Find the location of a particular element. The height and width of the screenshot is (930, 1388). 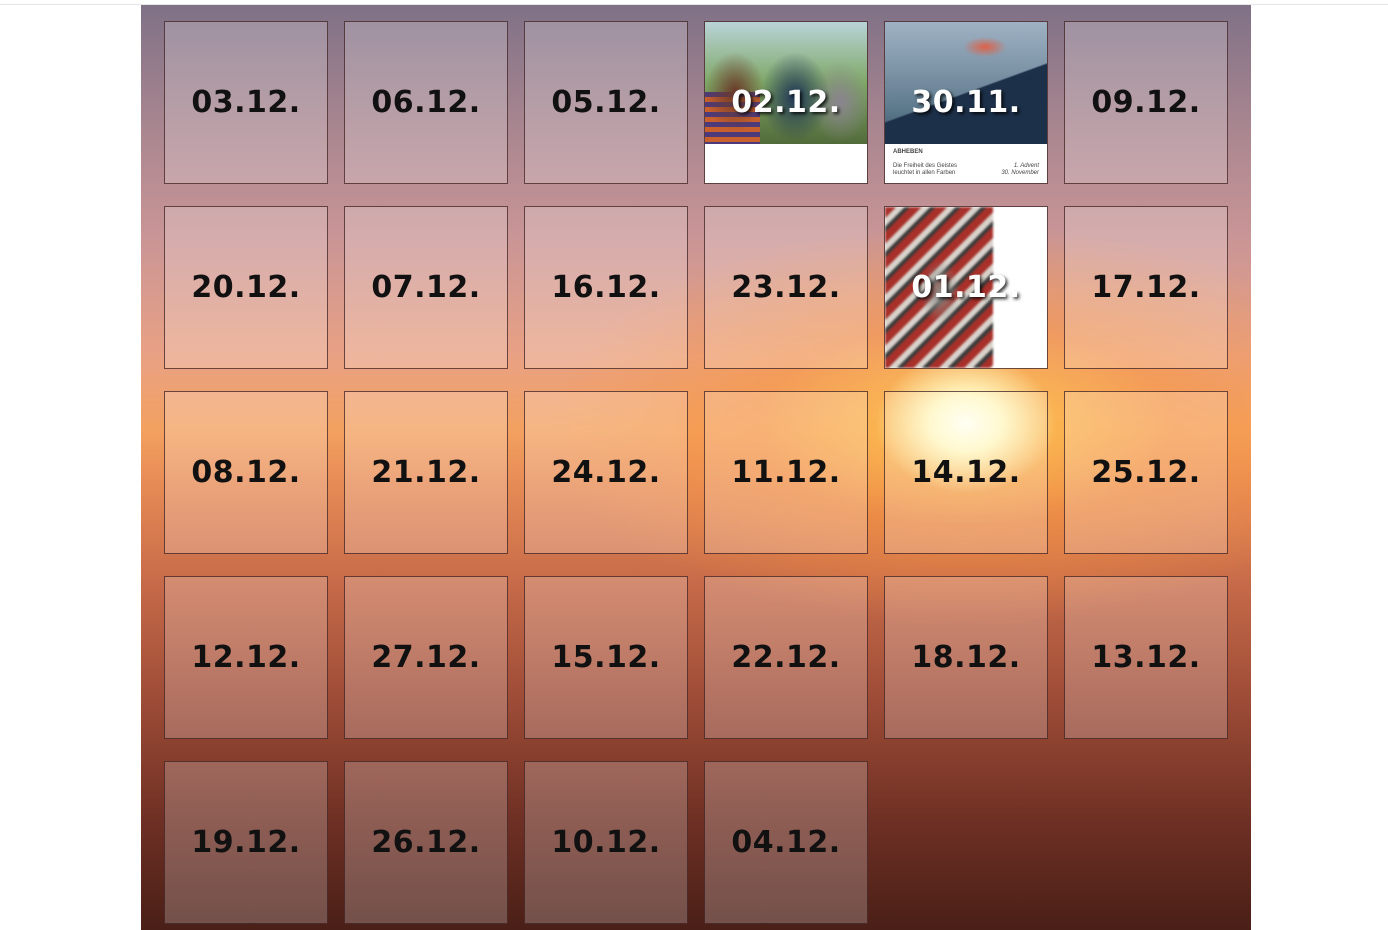

door-label: 01.12. is located at coordinates (966, 287).